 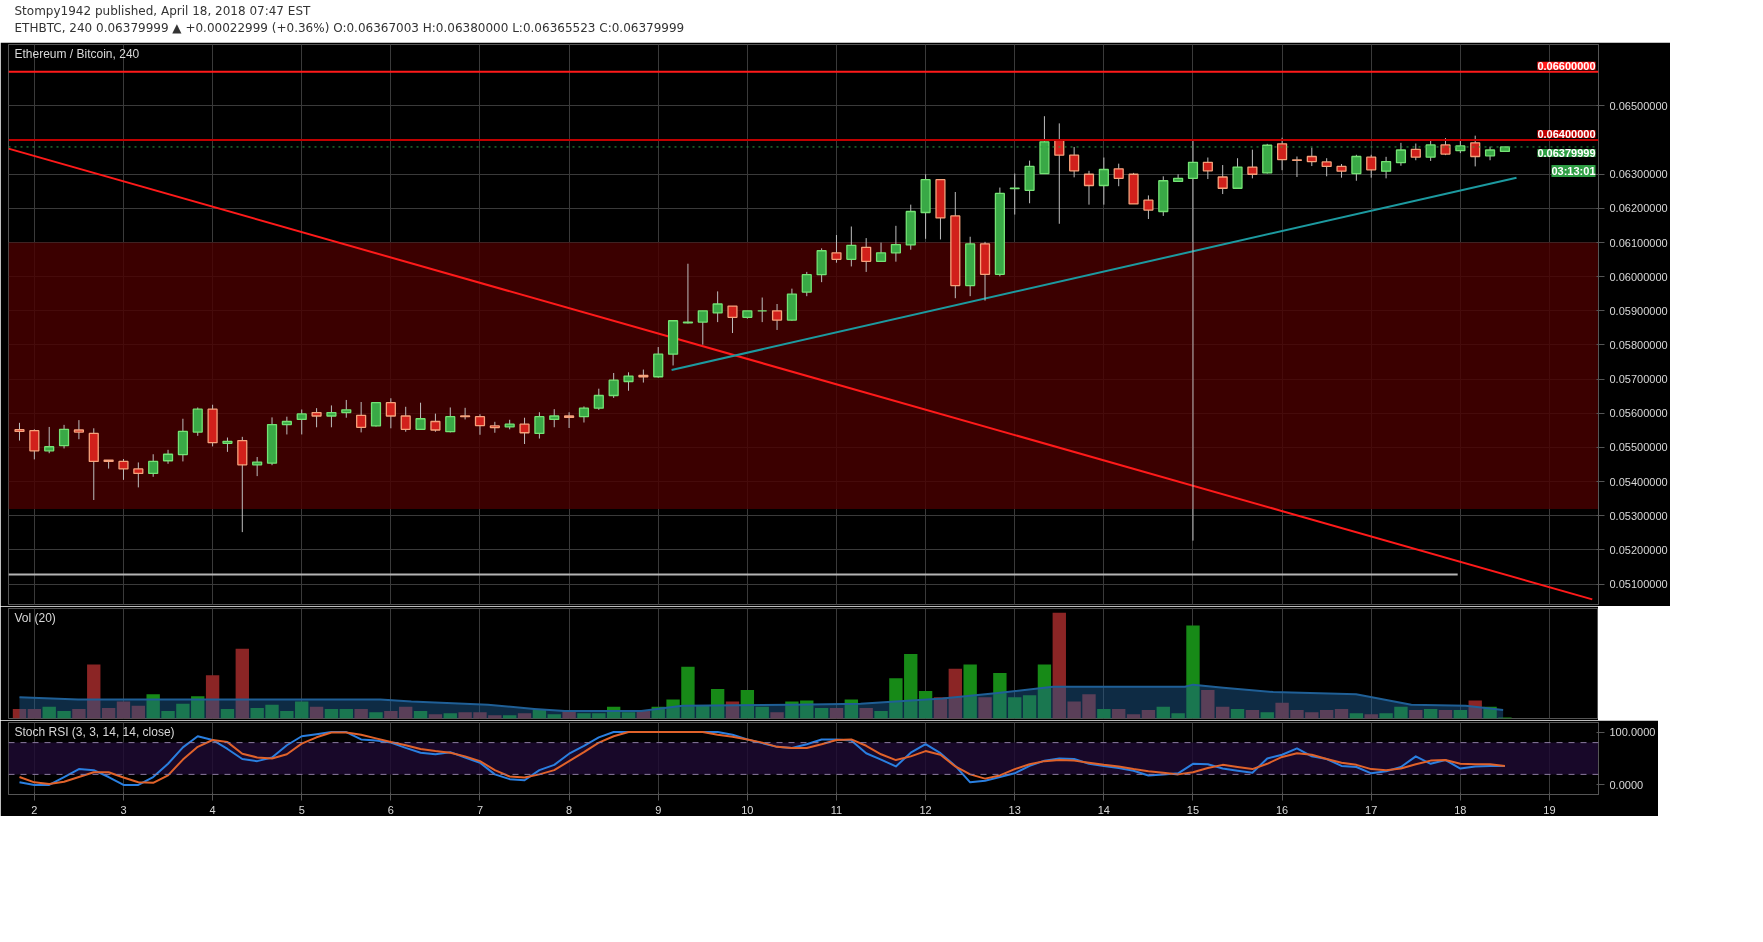 What do you see at coordinates (1566, 134) in the screenshot?
I see `ref-line-label: 0.06400000` at bounding box center [1566, 134].